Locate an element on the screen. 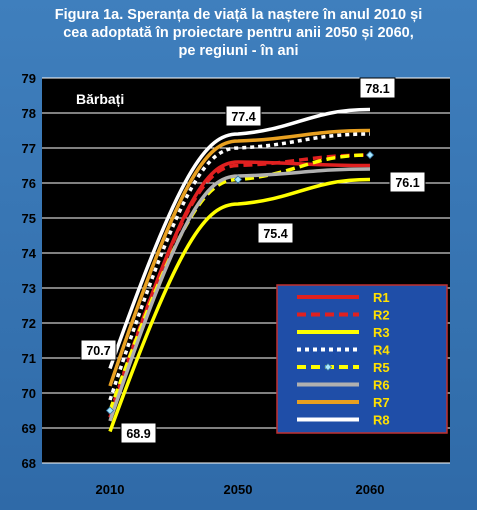 This screenshot has height=510, width=477. data-label: 78.1 is located at coordinates (377, 89).